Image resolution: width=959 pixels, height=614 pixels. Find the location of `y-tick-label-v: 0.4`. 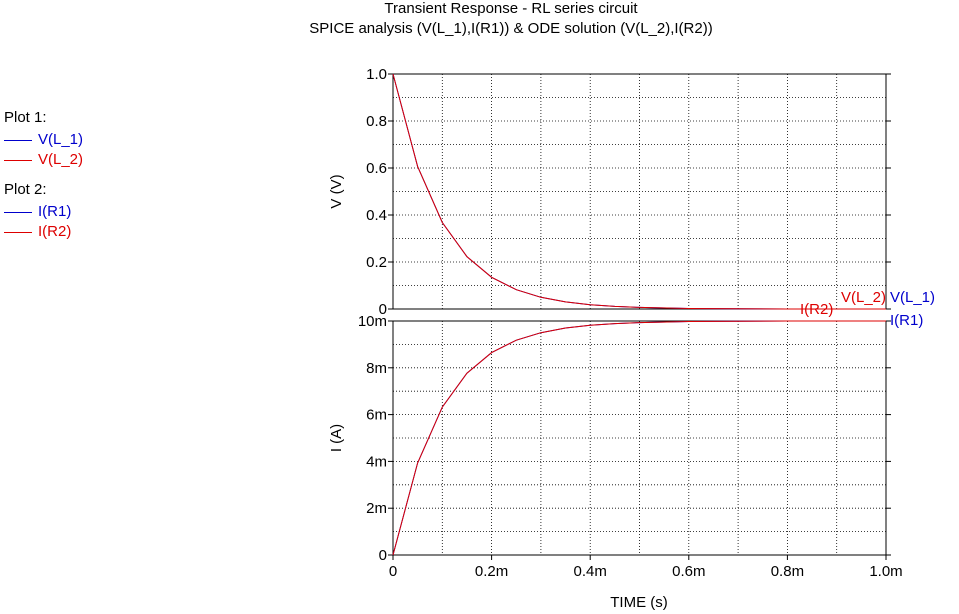

y-tick-label-v: 0.4 is located at coordinates (376, 215).